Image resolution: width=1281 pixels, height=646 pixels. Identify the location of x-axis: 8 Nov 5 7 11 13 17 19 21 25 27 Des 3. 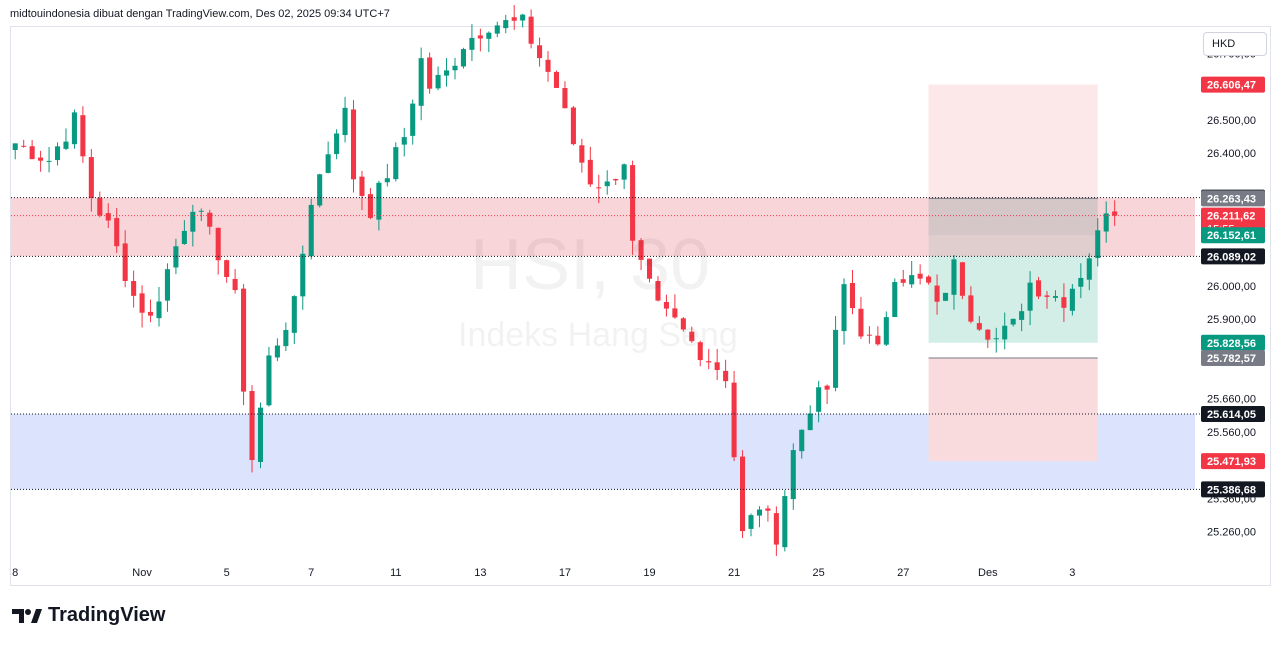
(543, 573).